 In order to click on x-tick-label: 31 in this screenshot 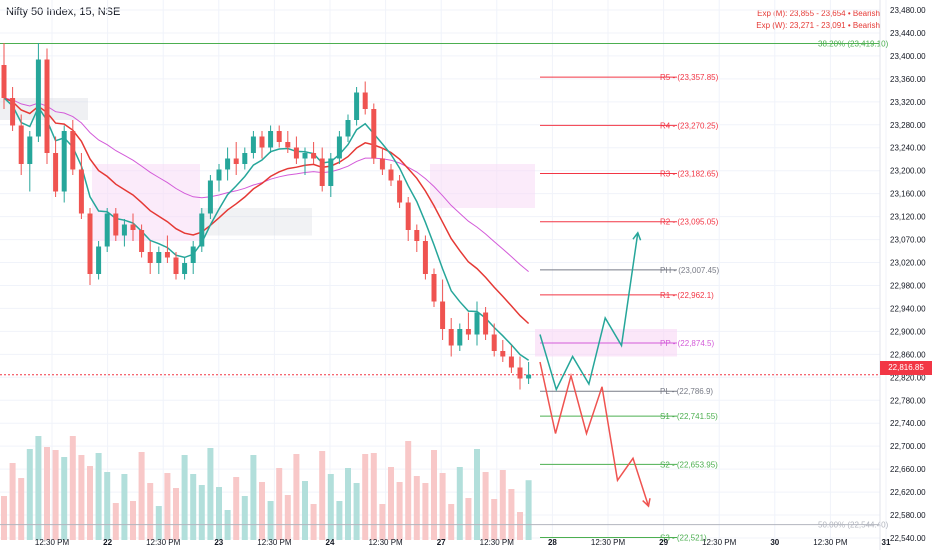, I will do `click(886, 542)`.